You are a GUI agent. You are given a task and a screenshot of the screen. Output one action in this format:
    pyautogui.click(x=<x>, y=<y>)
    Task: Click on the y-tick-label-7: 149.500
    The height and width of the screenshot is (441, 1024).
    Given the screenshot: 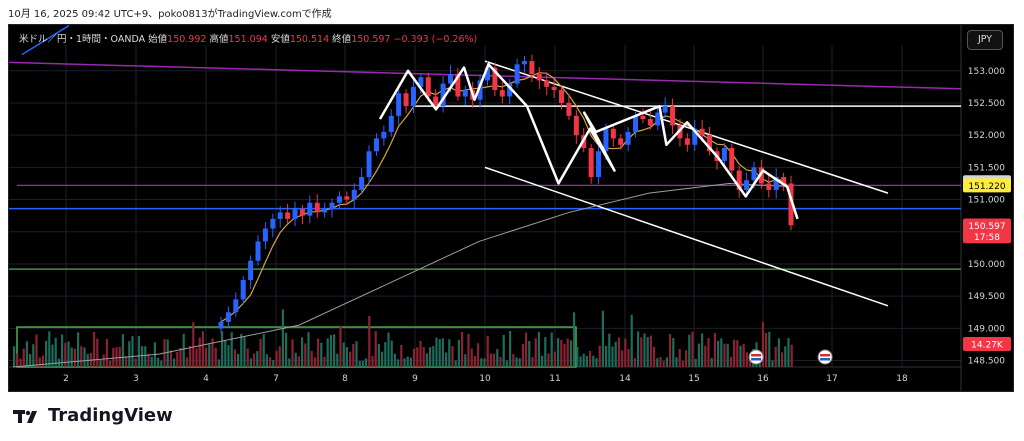 What is the action you would take?
    pyautogui.click(x=986, y=297)
    